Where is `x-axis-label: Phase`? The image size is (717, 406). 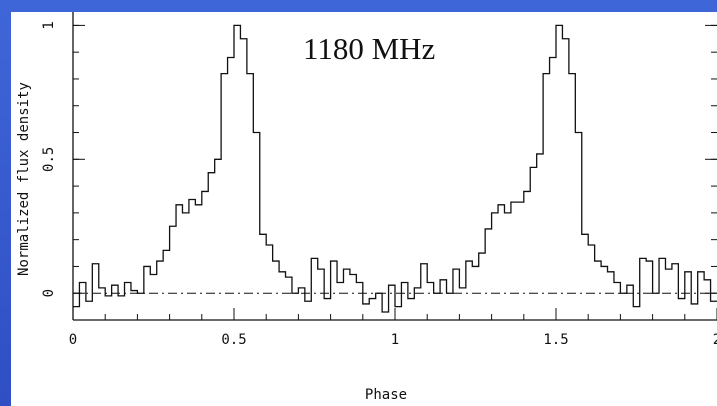 x-axis-label: Phase is located at coordinates (386, 395).